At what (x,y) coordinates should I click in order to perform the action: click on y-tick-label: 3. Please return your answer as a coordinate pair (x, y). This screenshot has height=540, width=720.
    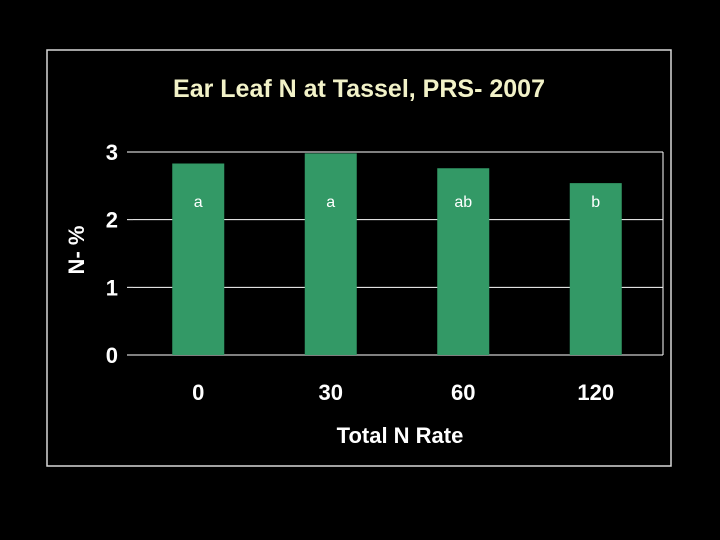
    Looking at the image, I should click on (112, 152).